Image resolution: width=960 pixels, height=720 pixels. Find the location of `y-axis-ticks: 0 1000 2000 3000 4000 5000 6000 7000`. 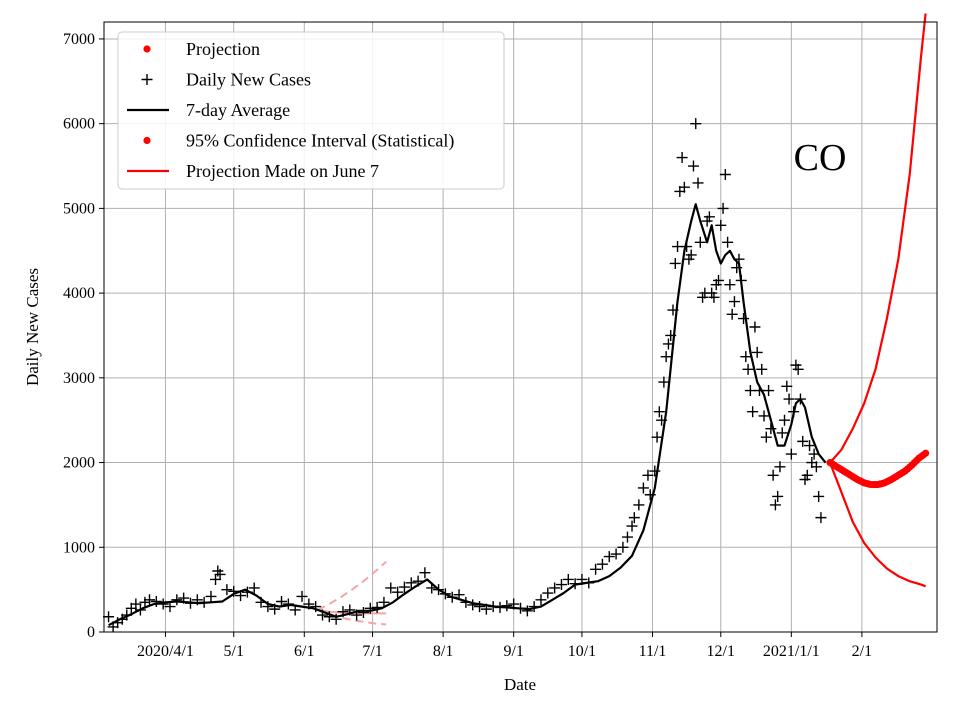

y-axis-ticks: 0 1000 2000 3000 4000 5000 6000 7000 is located at coordinates (83, 336).